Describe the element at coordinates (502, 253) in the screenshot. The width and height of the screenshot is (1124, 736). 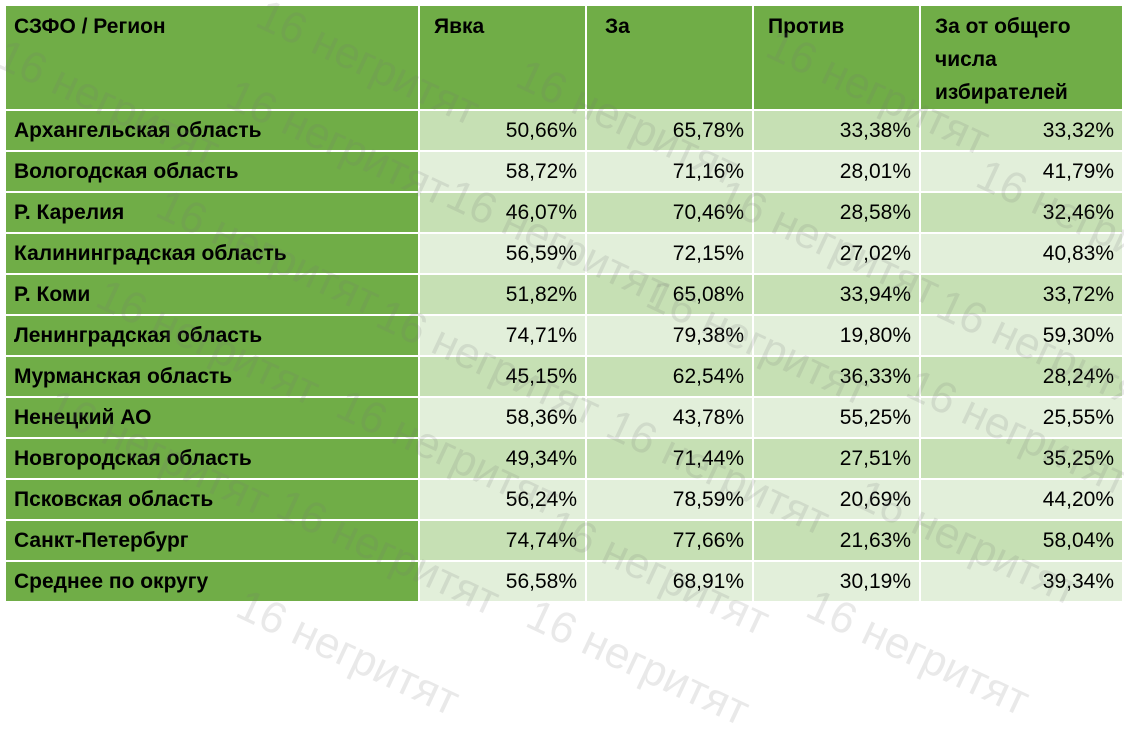
I see `turnout-cell: 56,59%` at that location.